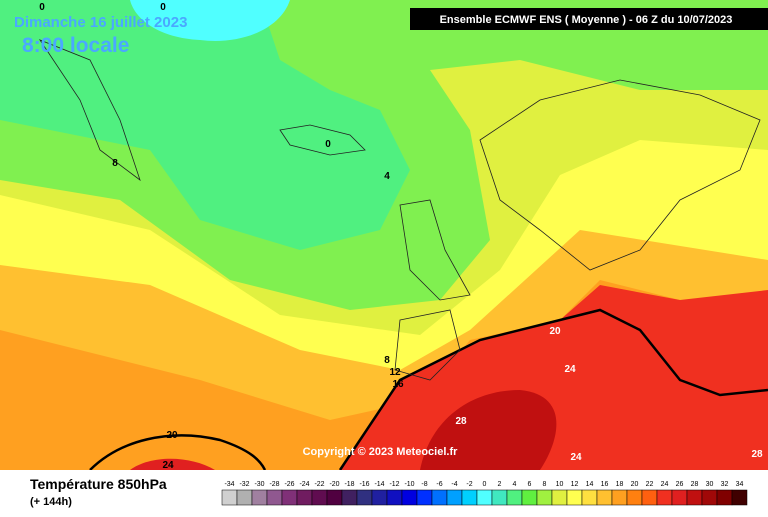  Describe the element at coordinates (289, 484) in the screenshot. I see `legend-label: -26` at that location.